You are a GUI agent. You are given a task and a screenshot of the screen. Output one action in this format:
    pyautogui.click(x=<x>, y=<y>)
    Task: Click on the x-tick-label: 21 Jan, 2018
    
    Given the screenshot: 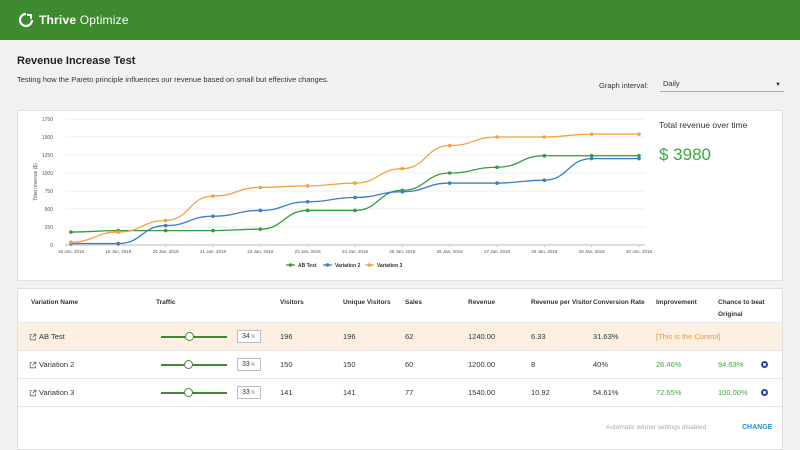 What is the action you would take?
    pyautogui.click(x=213, y=251)
    